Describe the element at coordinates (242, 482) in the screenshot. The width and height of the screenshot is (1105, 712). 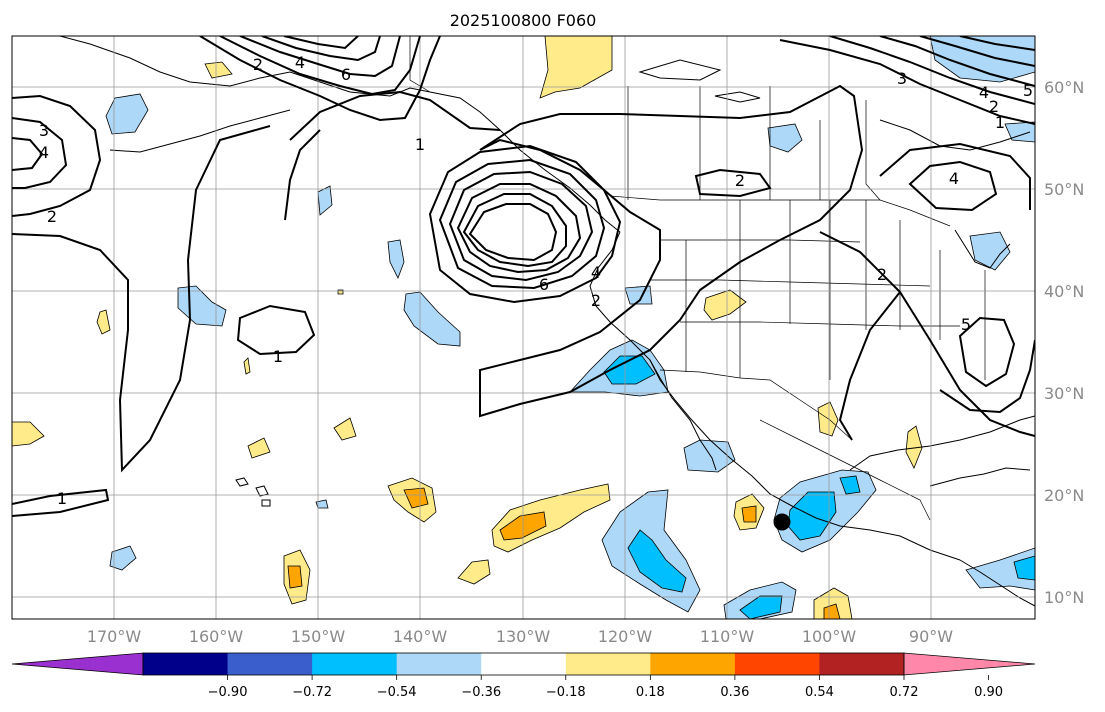
I see `coast-hawaii1` at that location.